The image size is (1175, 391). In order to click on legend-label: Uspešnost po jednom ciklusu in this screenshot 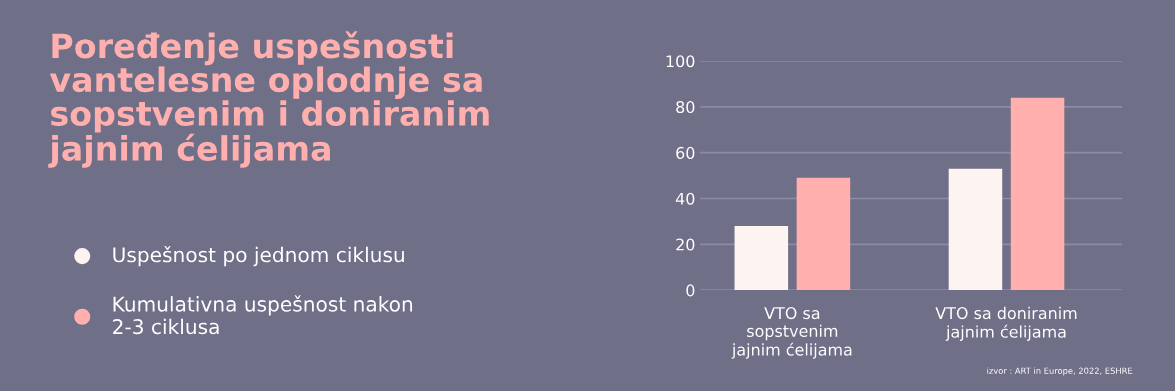, I will do `click(258, 256)`.